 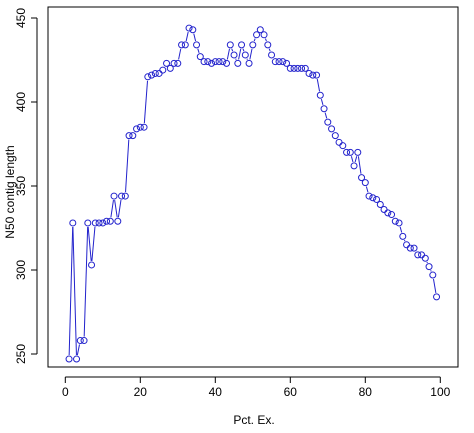 I want to click on y-axis-title: N50 contig length, so click(x=10, y=191).